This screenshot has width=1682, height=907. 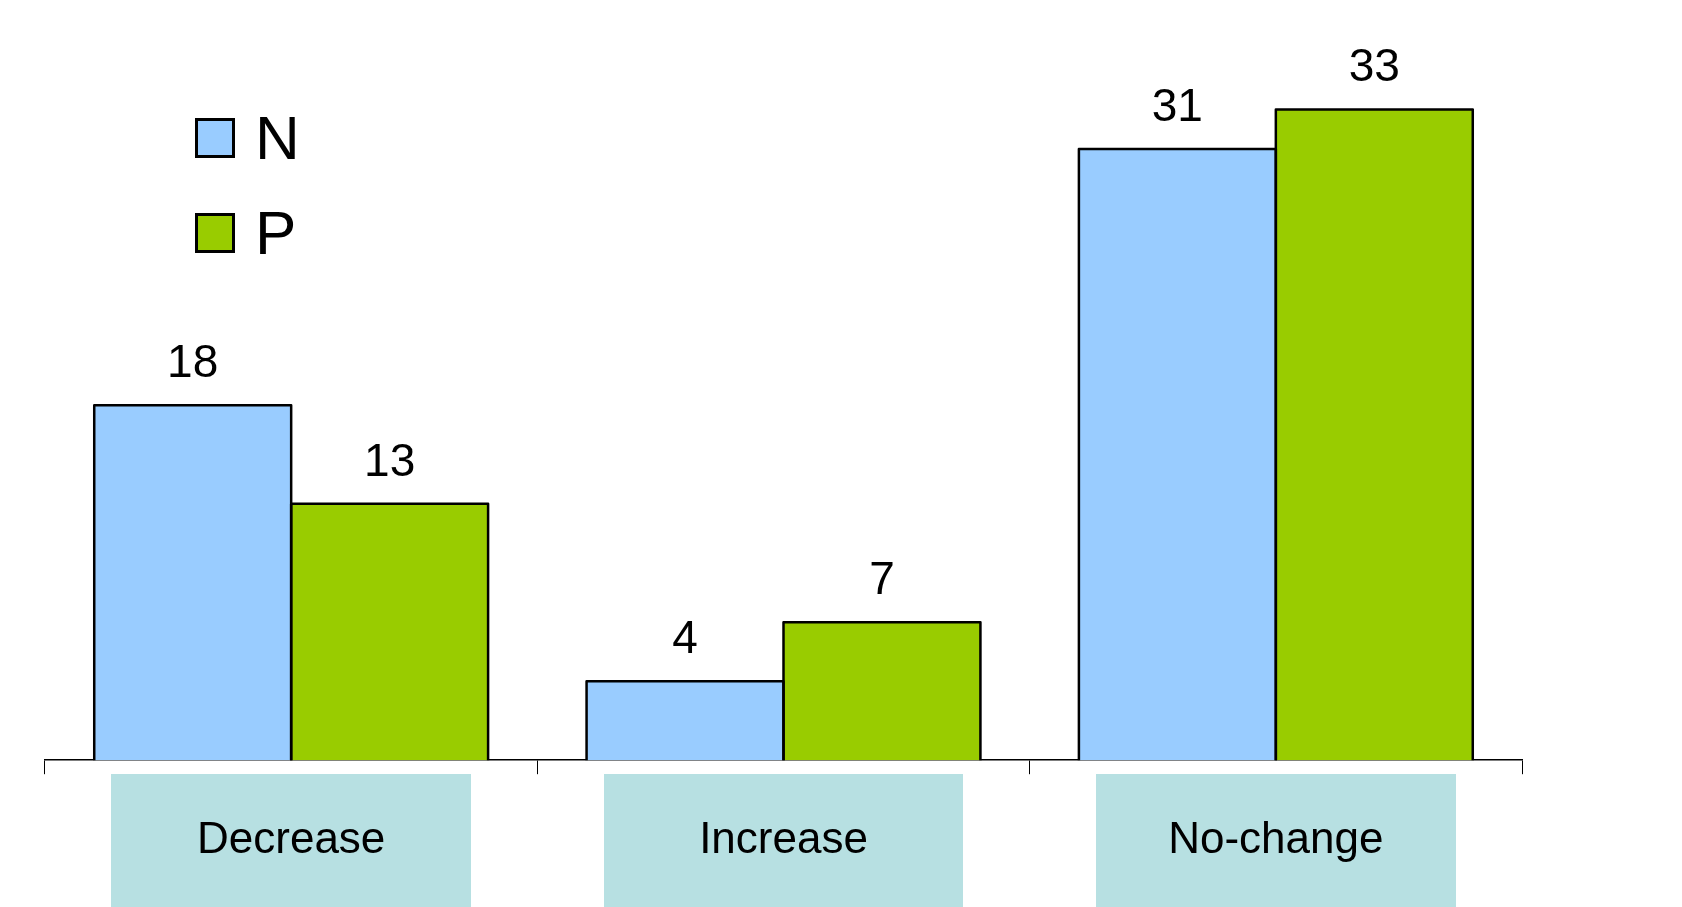 What do you see at coordinates (291, 837) in the screenshot?
I see `x-tick-label: Decrease` at bounding box center [291, 837].